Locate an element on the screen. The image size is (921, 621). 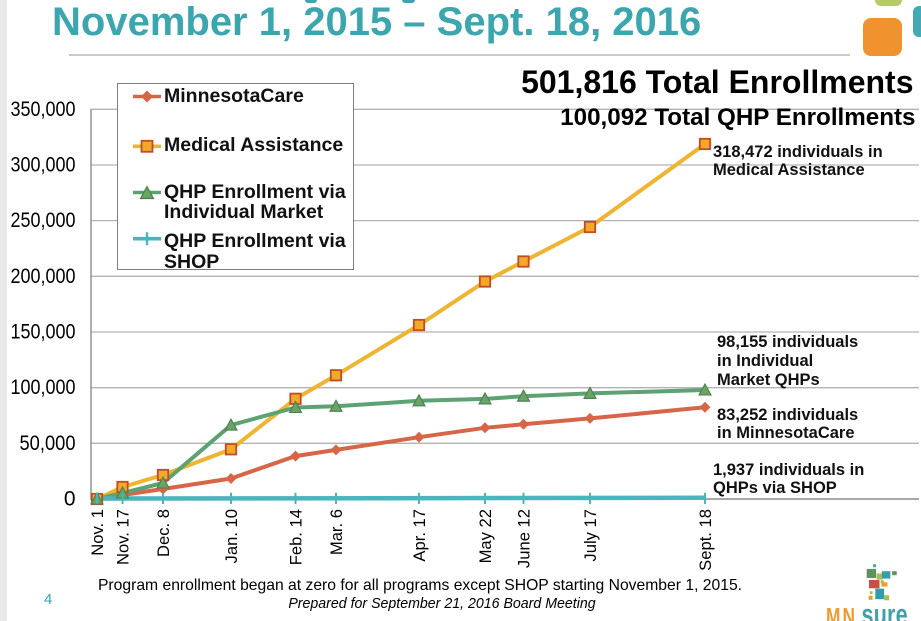
svg-text: Jan. 10 is located at coordinates (231, 536).